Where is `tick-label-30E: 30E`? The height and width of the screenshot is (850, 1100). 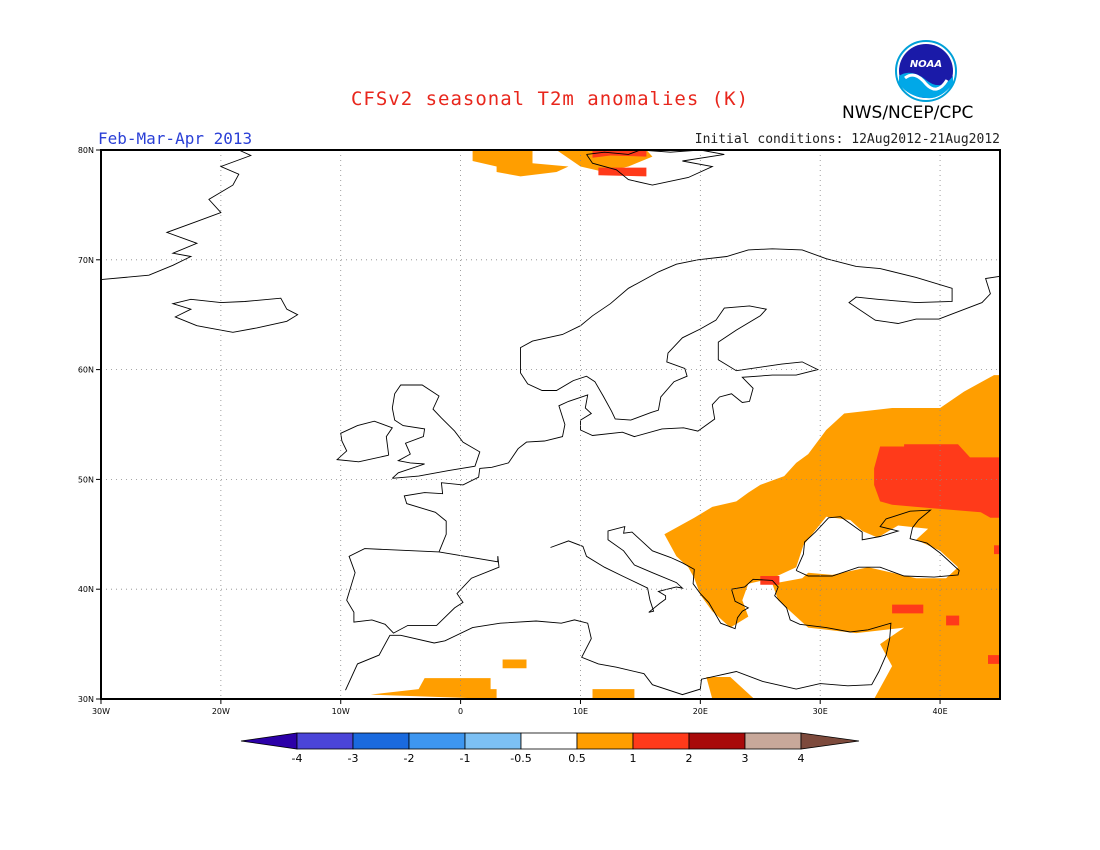
tick-label-30E: 30E is located at coordinates (820, 711).